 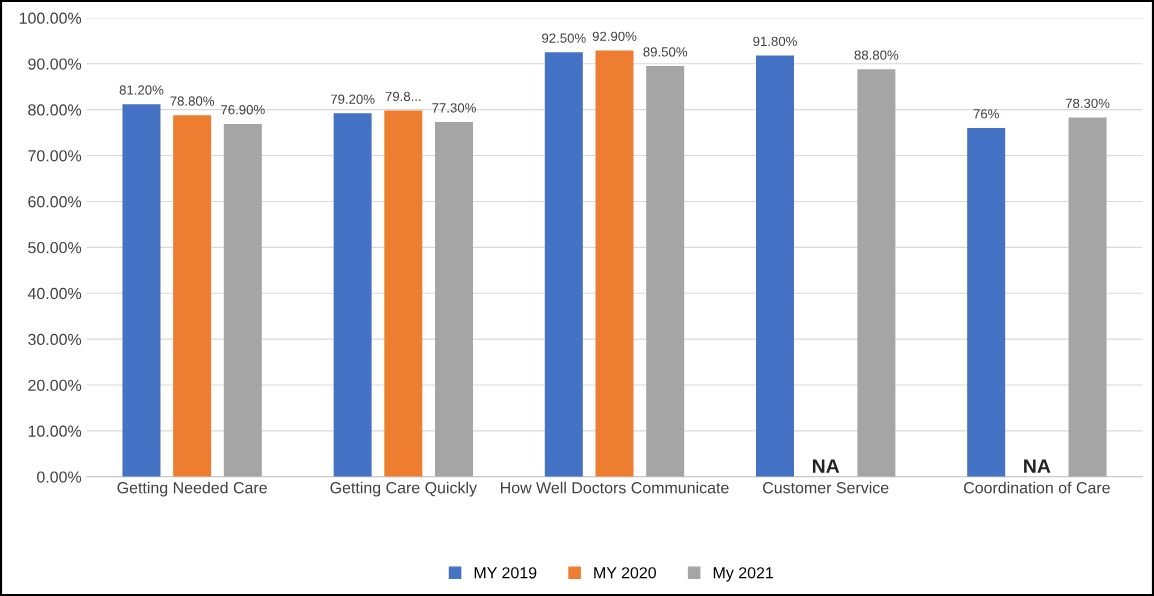 What do you see at coordinates (55, 202) in the screenshot?
I see `y-tick-label: 60.00%` at bounding box center [55, 202].